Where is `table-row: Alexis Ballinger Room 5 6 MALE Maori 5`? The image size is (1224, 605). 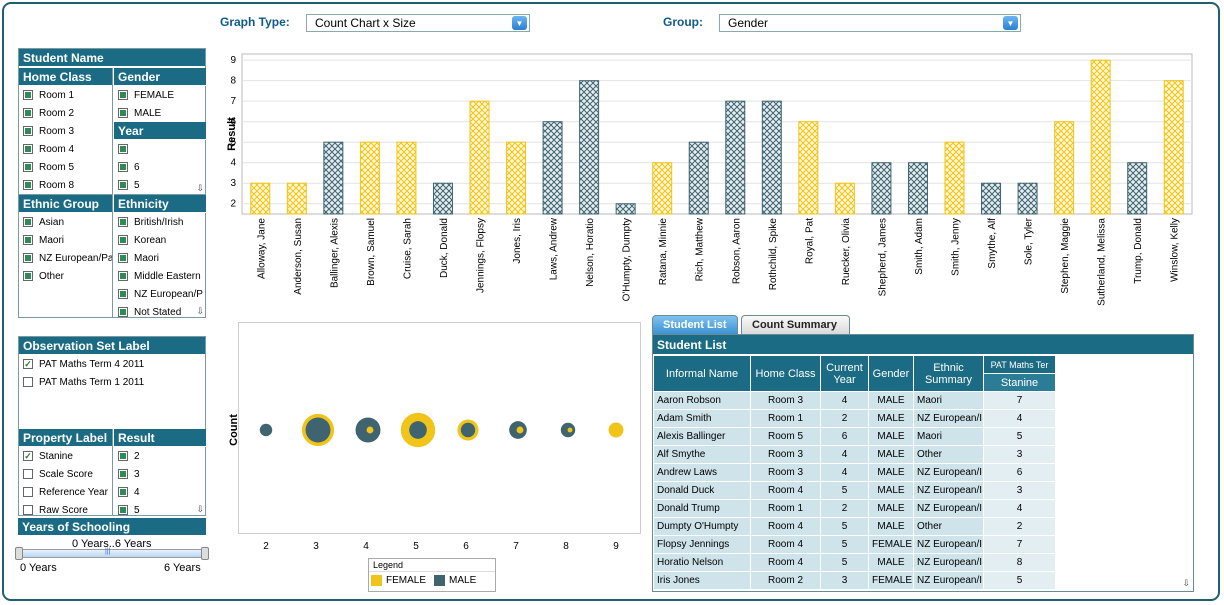 table-row: Alexis Ballinger Room 5 6 MALE Maori 5 is located at coordinates (854, 436).